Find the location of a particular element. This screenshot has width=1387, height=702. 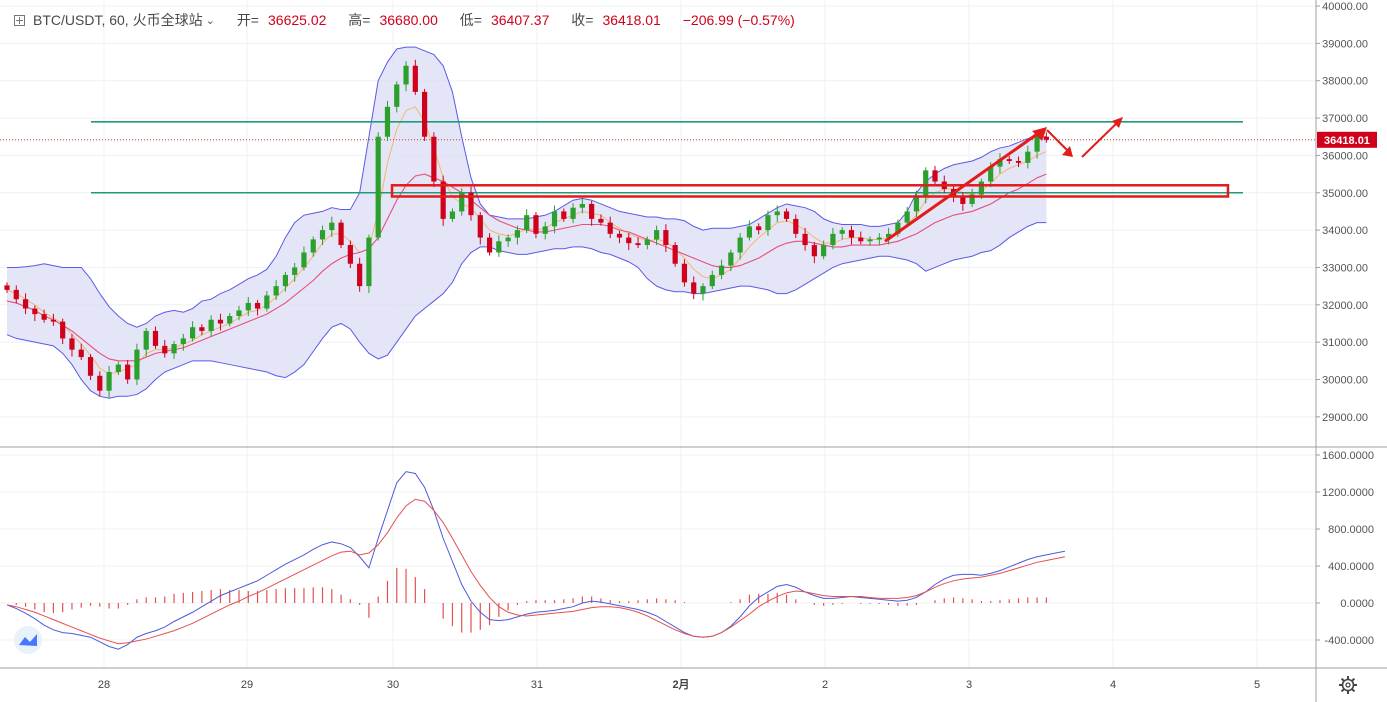

price-tick-label: 34000.00 is located at coordinates (1345, 231).